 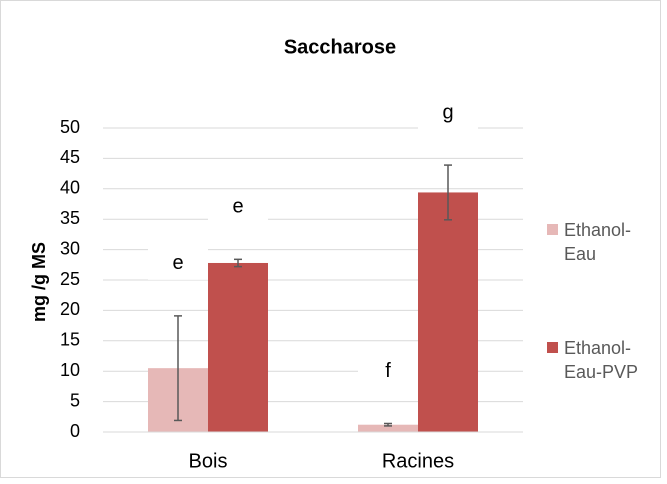 I want to click on y-tick-label: 25, so click(x=70, y=279).